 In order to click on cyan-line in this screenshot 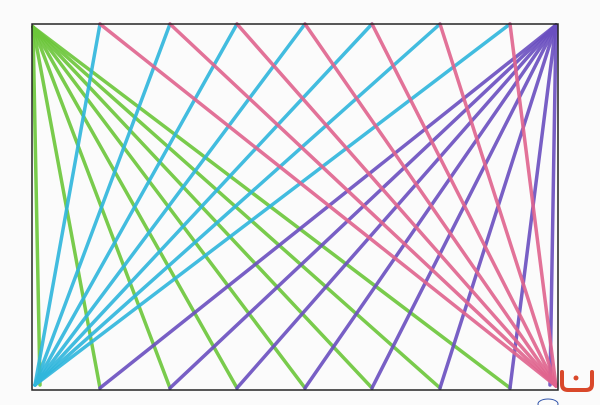, I will do `click(67, 204)`.